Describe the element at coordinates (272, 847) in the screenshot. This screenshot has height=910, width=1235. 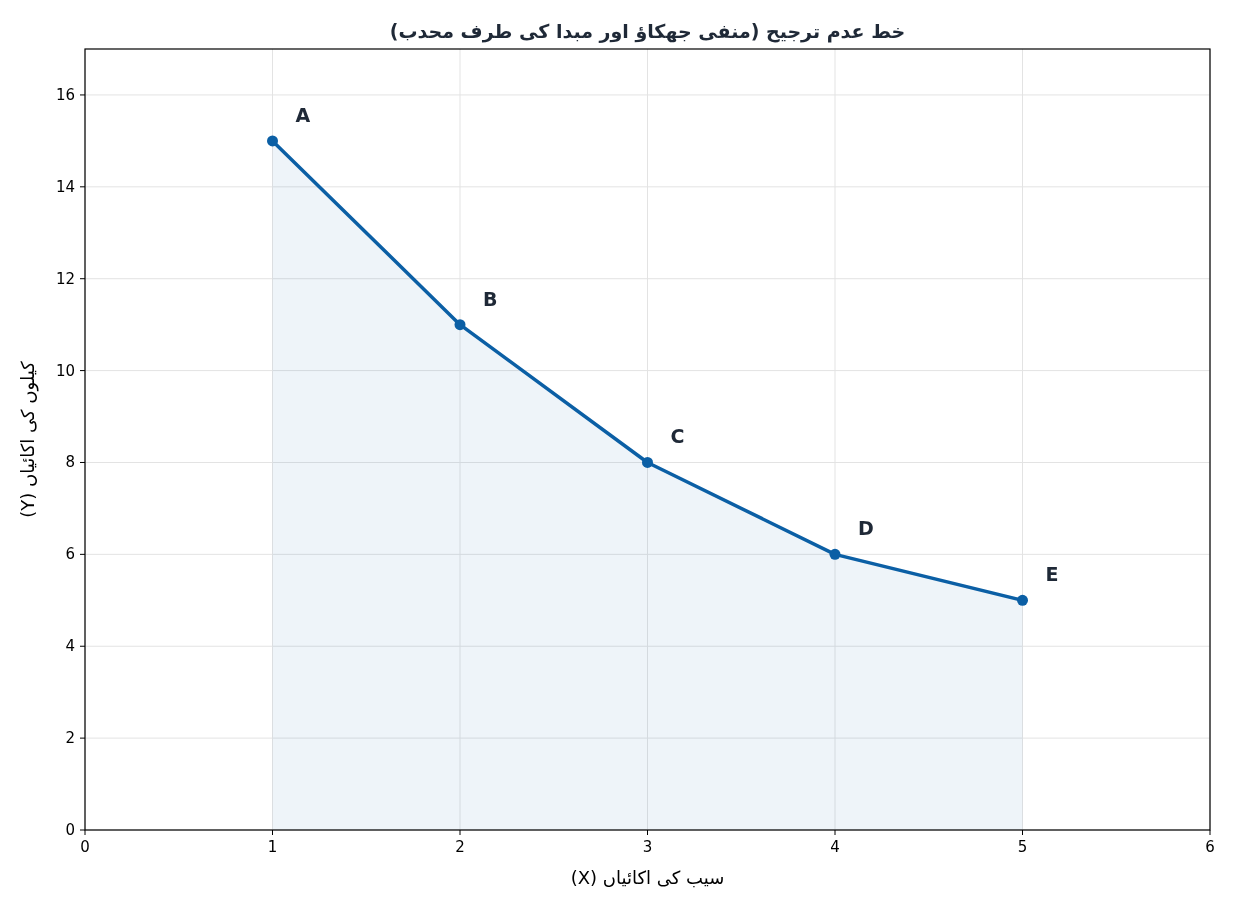
I see `x-tick-label: 1` at that location.